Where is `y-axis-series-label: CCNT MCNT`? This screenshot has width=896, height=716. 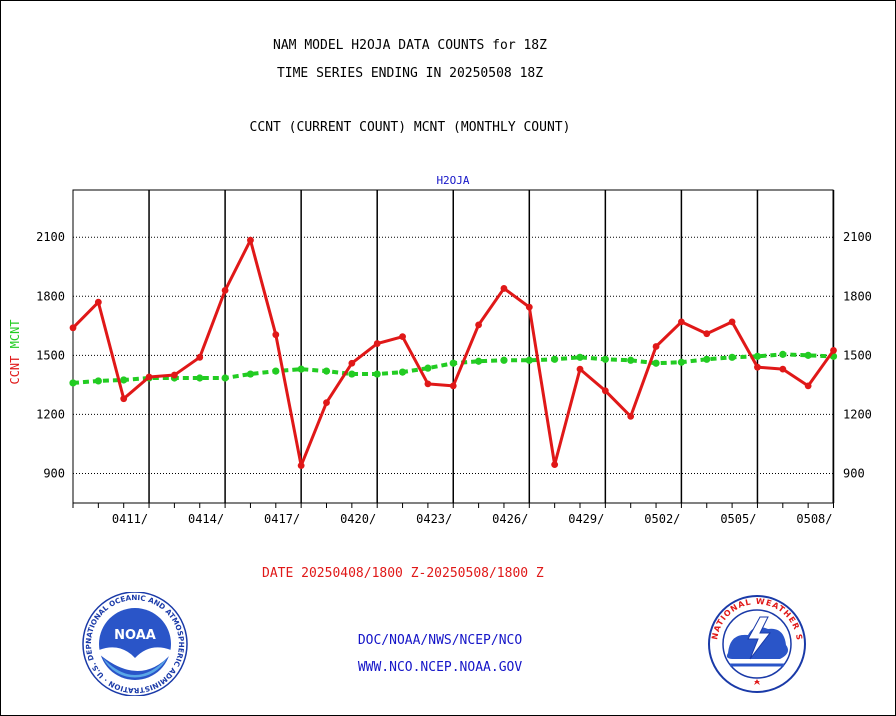
y-axis-series-label: CCNT MCNT is located at coordinates (15, 351).